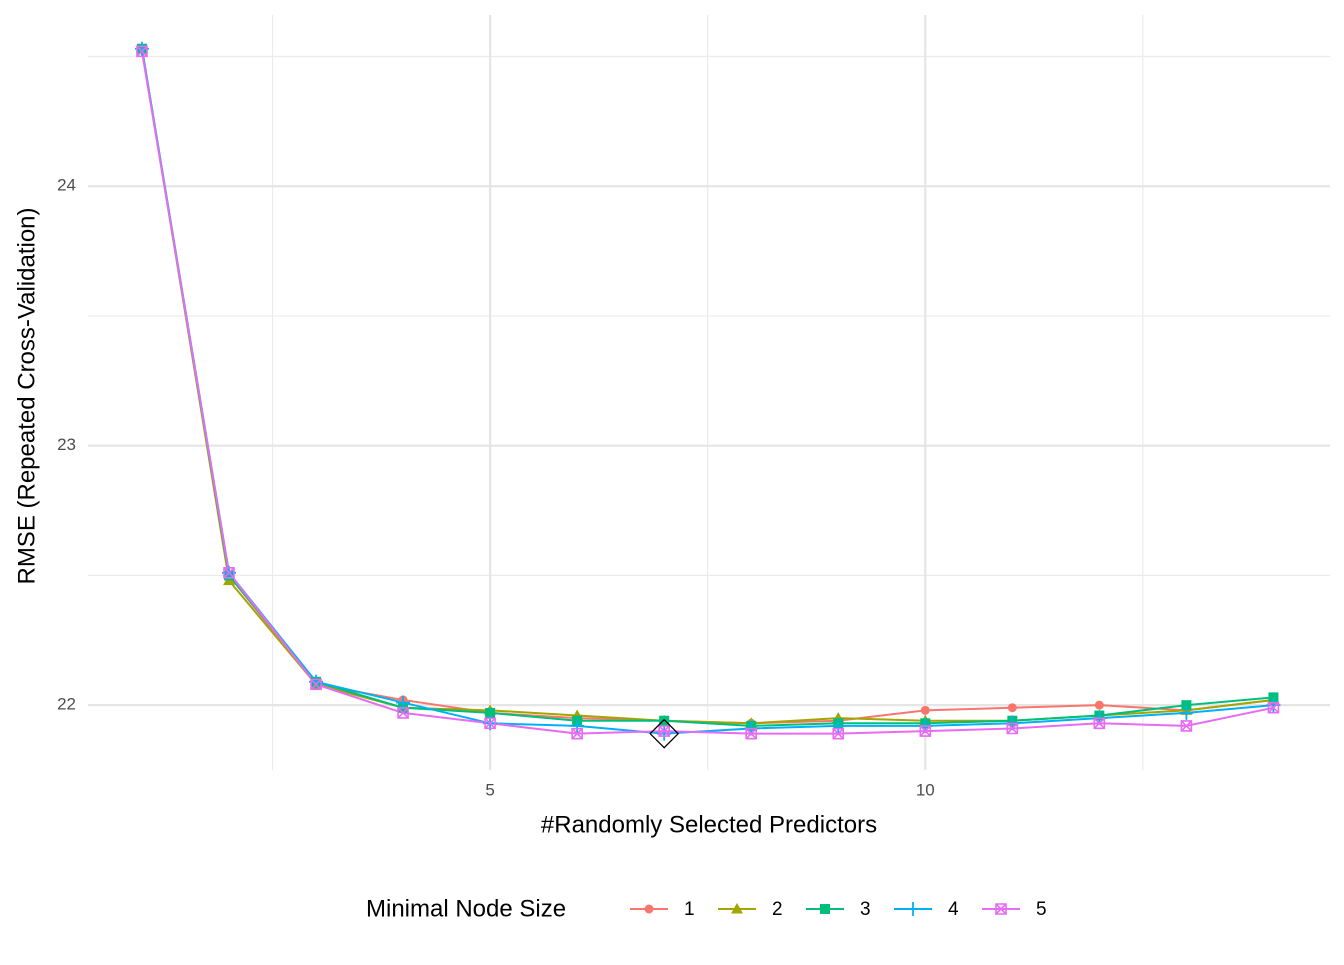 This screenshot has height=965, width=1344. What do you see at coordinates (953, 909) in the screenshot?
I see `legend-label: 4` at bounding box center [953, 909].